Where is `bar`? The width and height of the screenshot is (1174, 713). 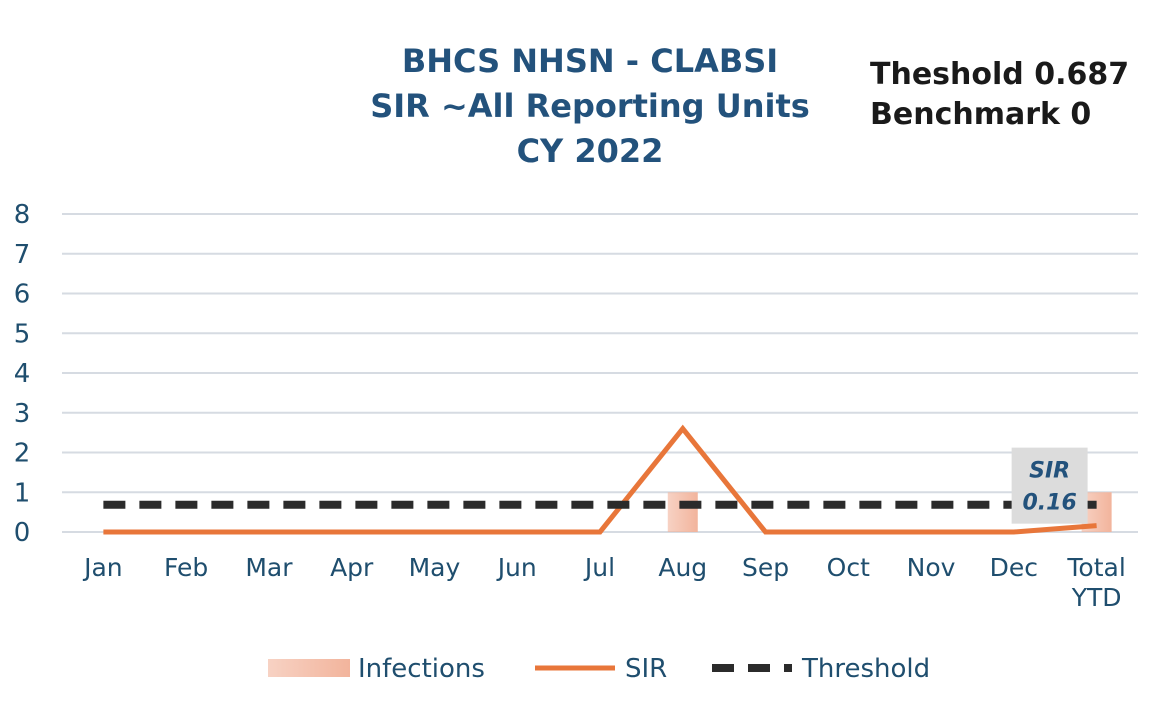 bar is located at coordinates (682, 512).